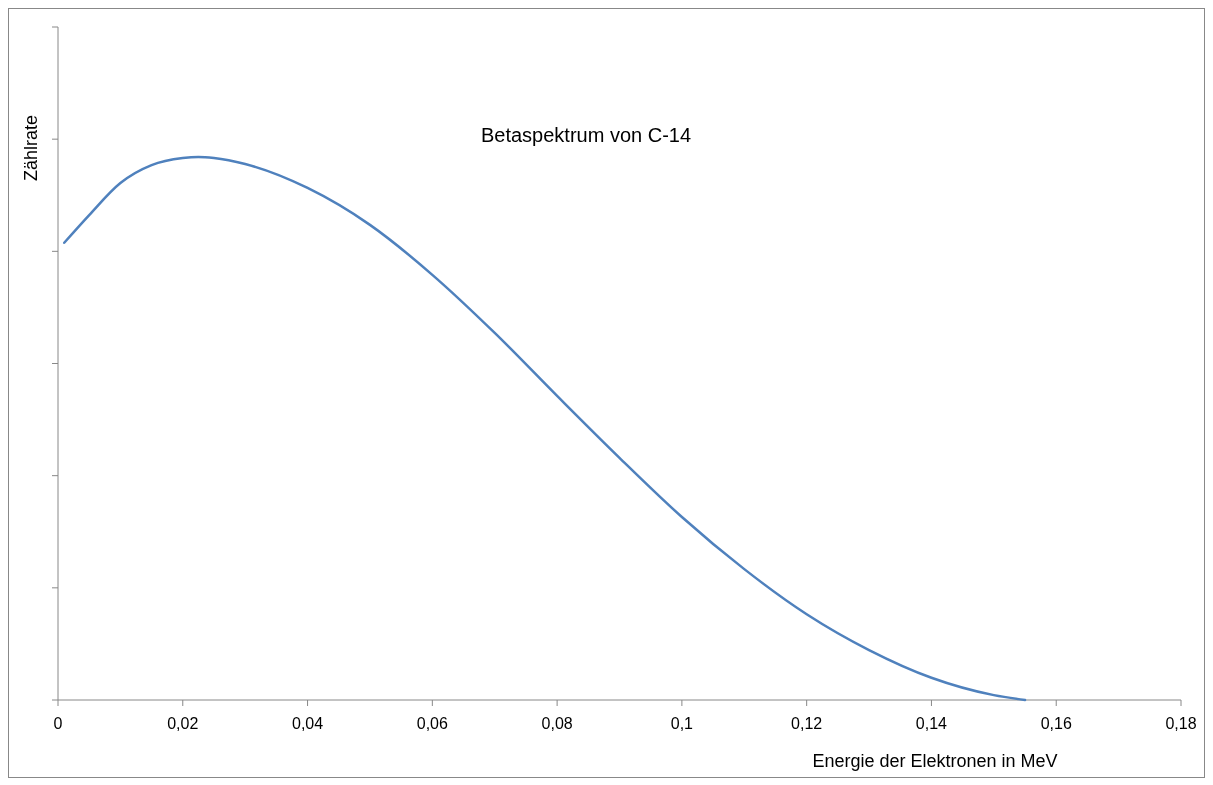  What do you see at coordinates (682, 723) in the screenshot?
I see `x-tick-label: 0,1` at bounding box center [682, 723].